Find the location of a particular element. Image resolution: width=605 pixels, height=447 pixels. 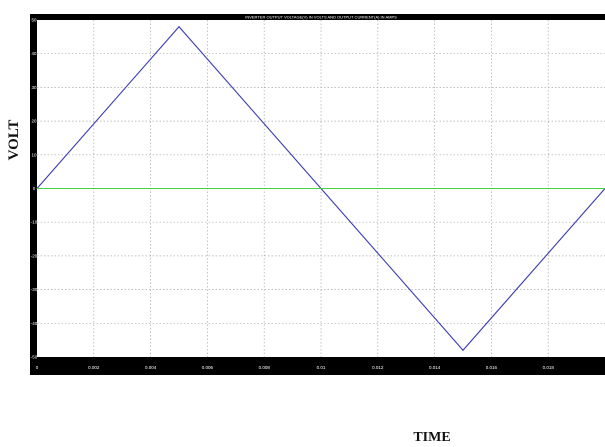

x-tick-label: 0.006 is located at coordinates (208, 367).